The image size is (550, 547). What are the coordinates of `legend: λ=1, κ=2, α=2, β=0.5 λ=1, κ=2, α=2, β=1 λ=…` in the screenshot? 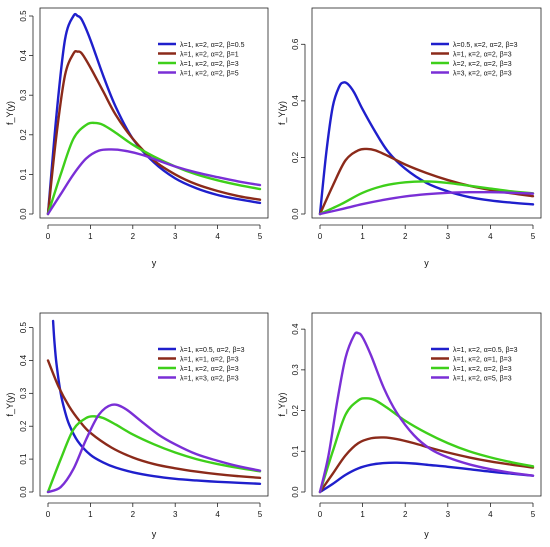 It's located at (201, 60).